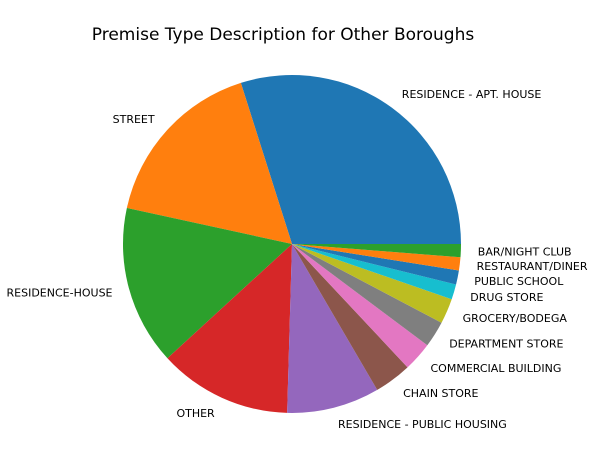  I want to click on pie-label-residence-public-housing: RESIDENCE - PUBLIC HOUSING, so click(422, 424).